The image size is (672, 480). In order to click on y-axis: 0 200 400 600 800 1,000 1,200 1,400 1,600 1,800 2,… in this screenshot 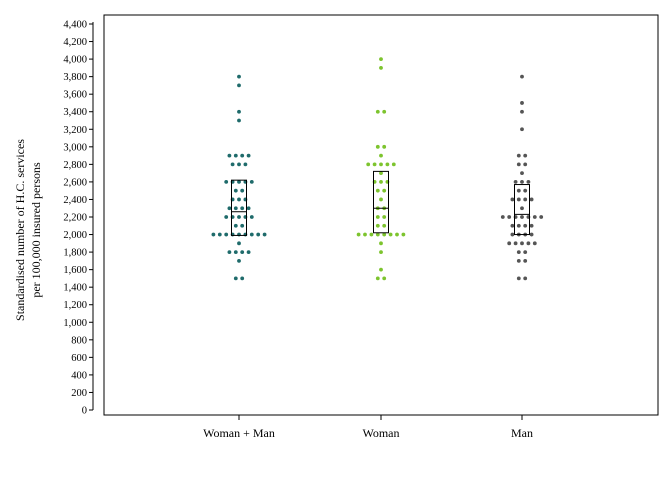, I will do `click(78, 218)`.